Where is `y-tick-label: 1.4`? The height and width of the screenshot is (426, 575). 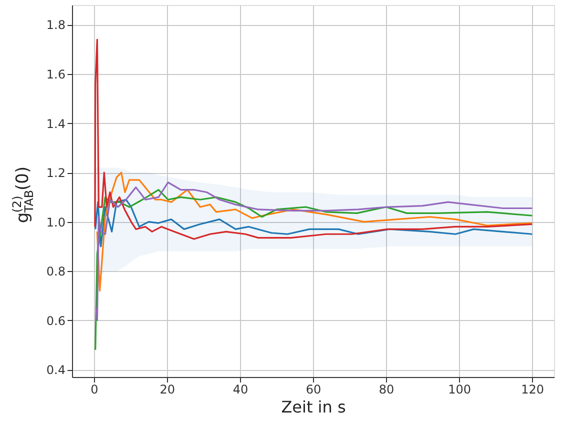
y-tick-label: 1.4 is located at coordinates (56, 123).